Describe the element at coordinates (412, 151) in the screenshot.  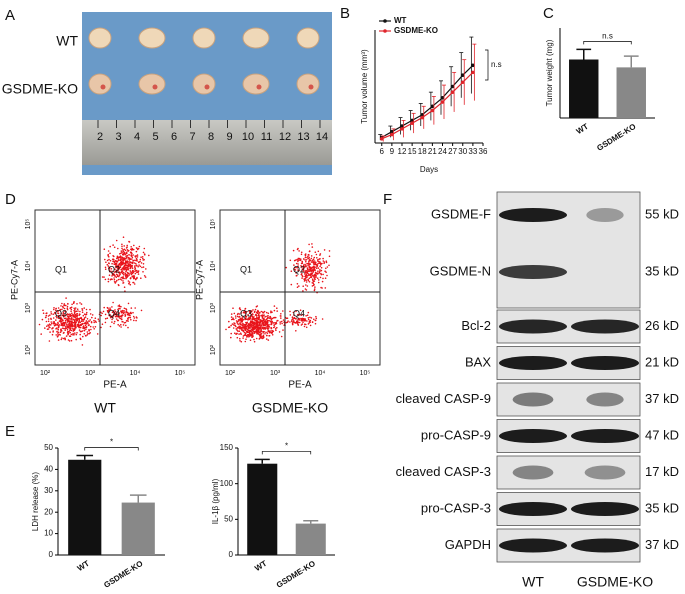
I see `x-tick-label: 15` at that location.